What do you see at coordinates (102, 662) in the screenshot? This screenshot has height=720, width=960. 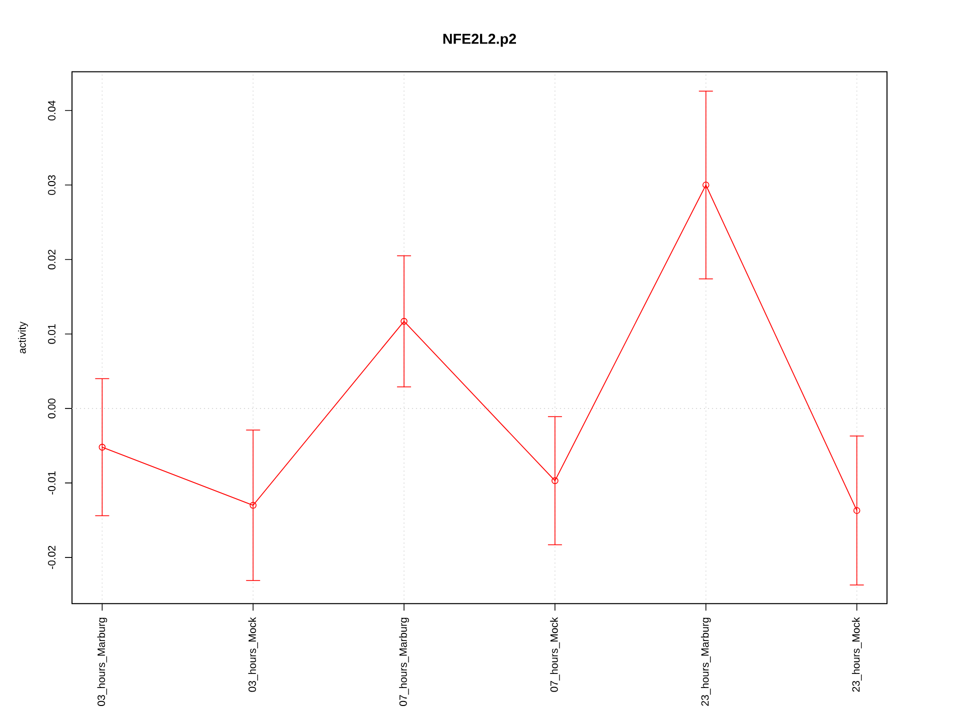 I see `x-tick-label: 03_hours_Marburg` at bounding box center [102, 662].